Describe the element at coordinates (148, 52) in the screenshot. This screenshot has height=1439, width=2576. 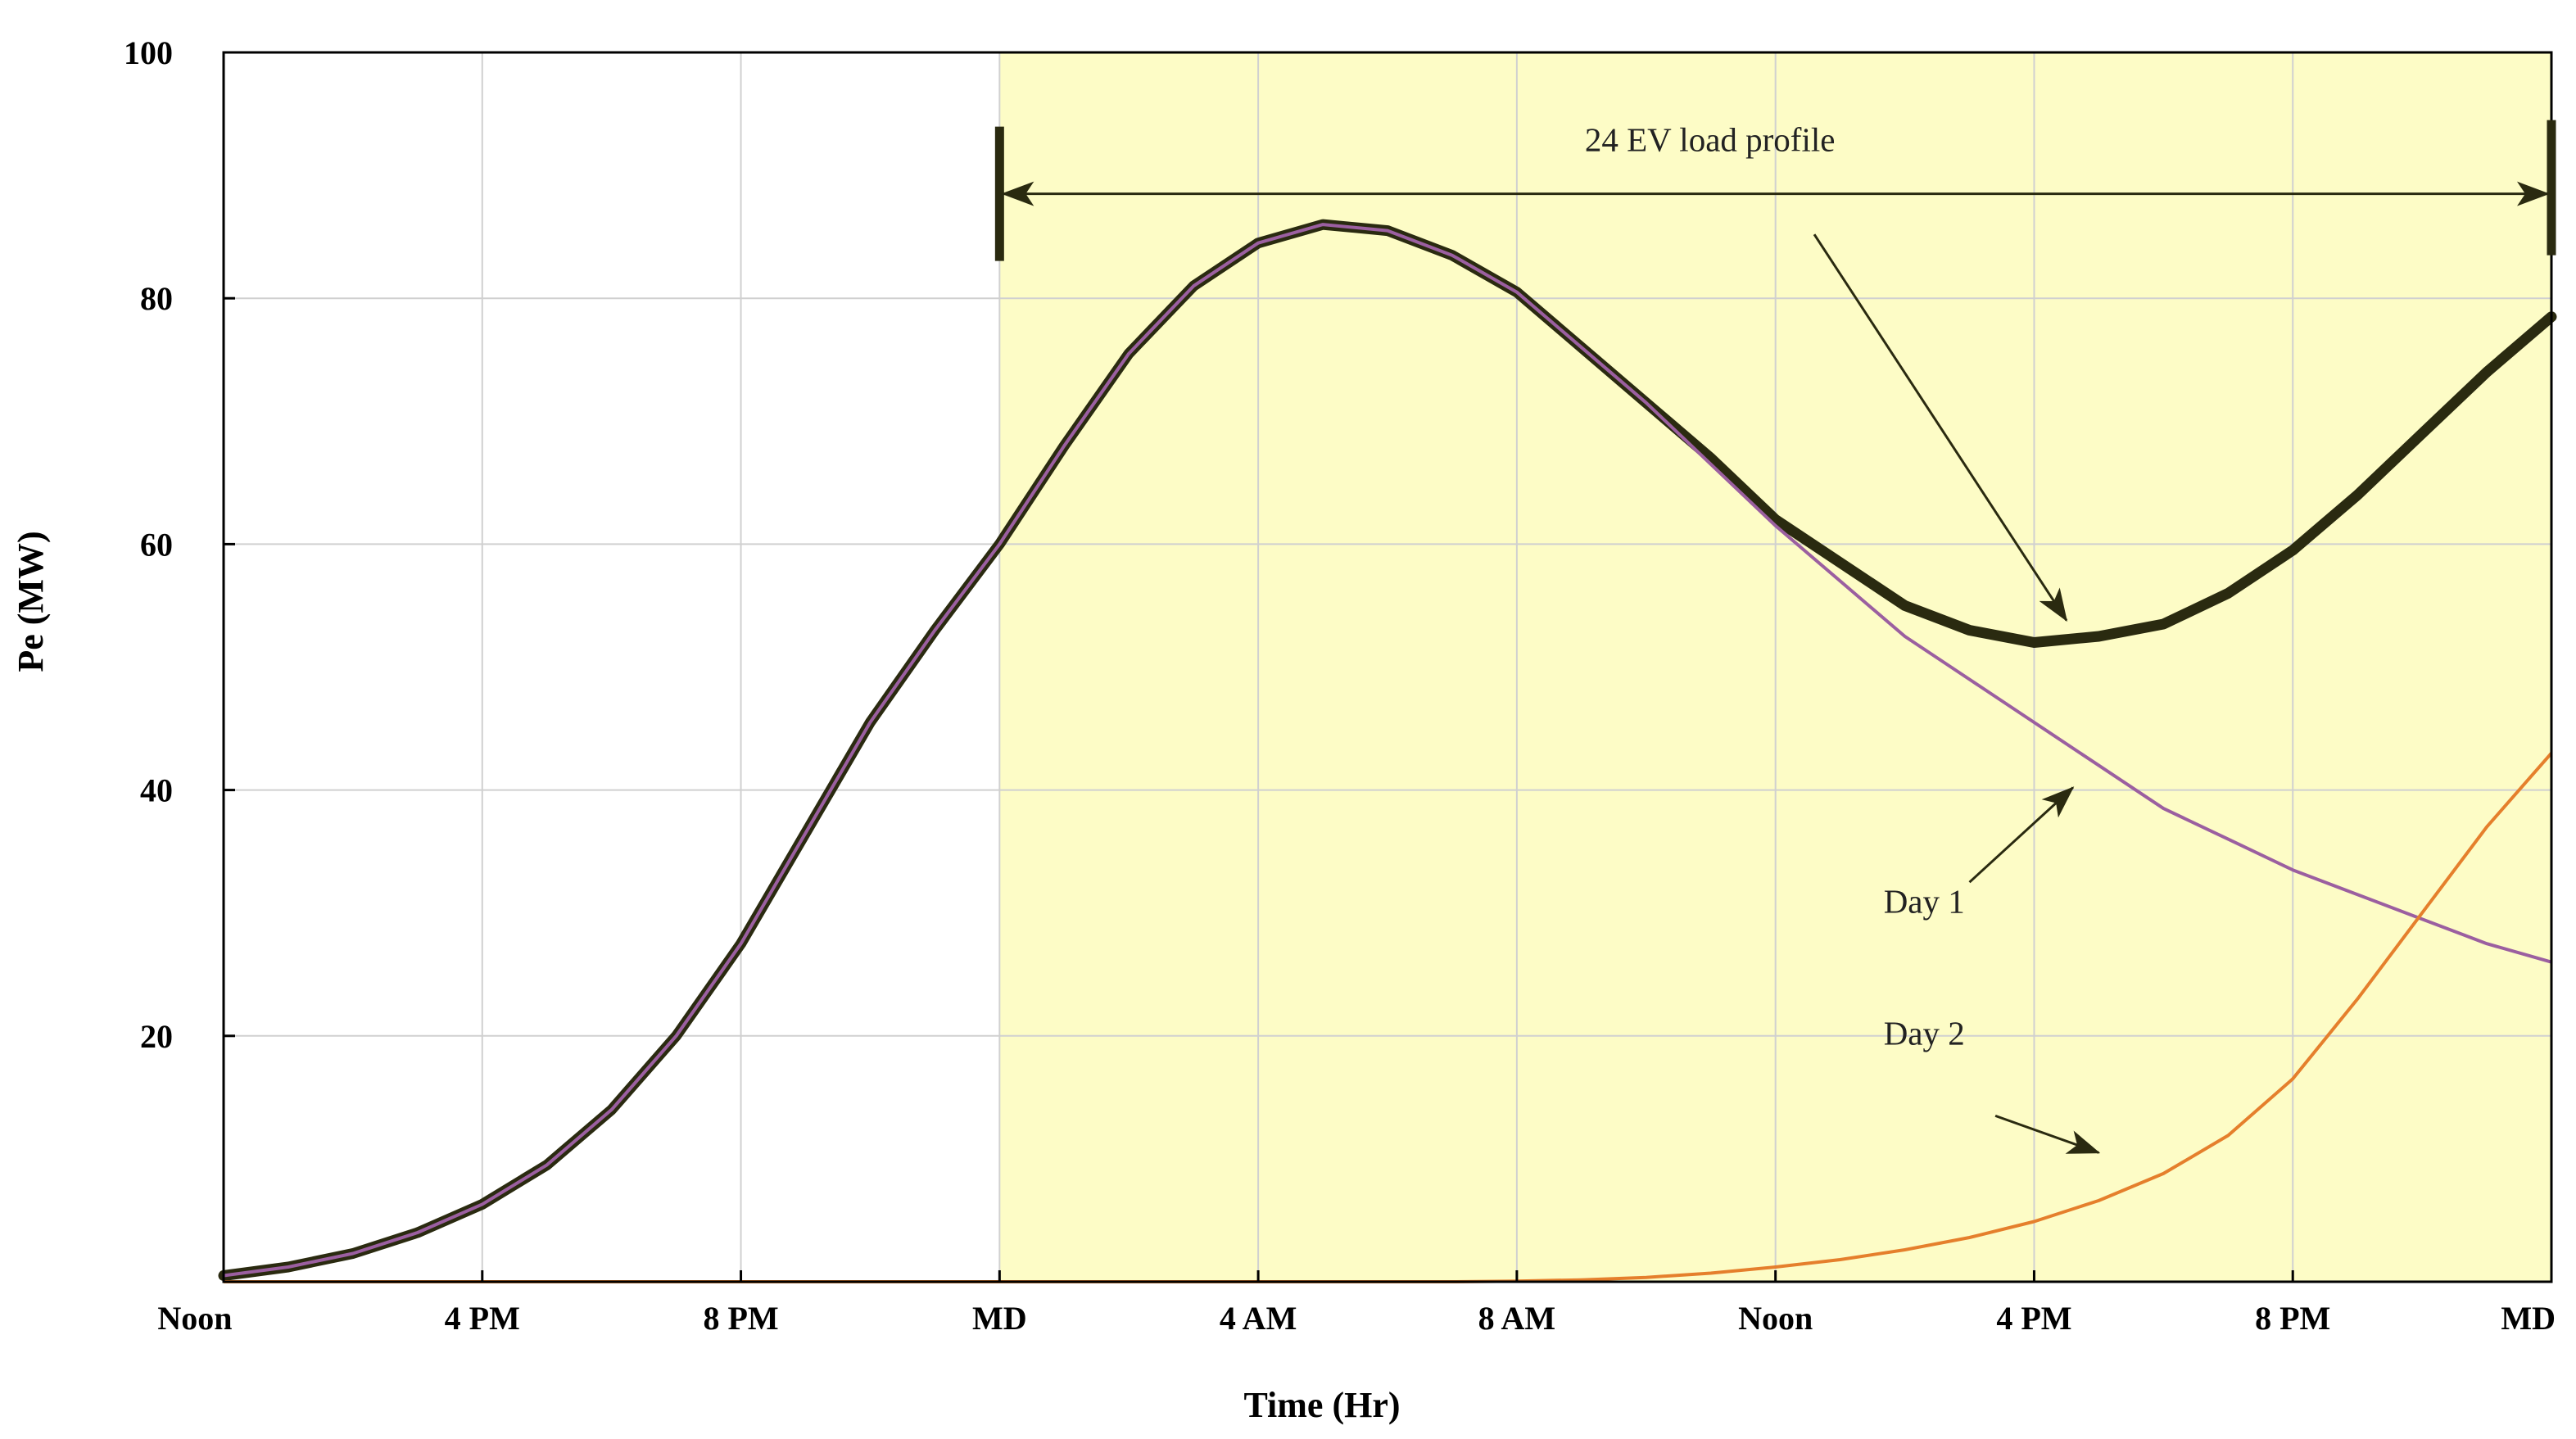
I see `y-tick-label: 100` at that location.